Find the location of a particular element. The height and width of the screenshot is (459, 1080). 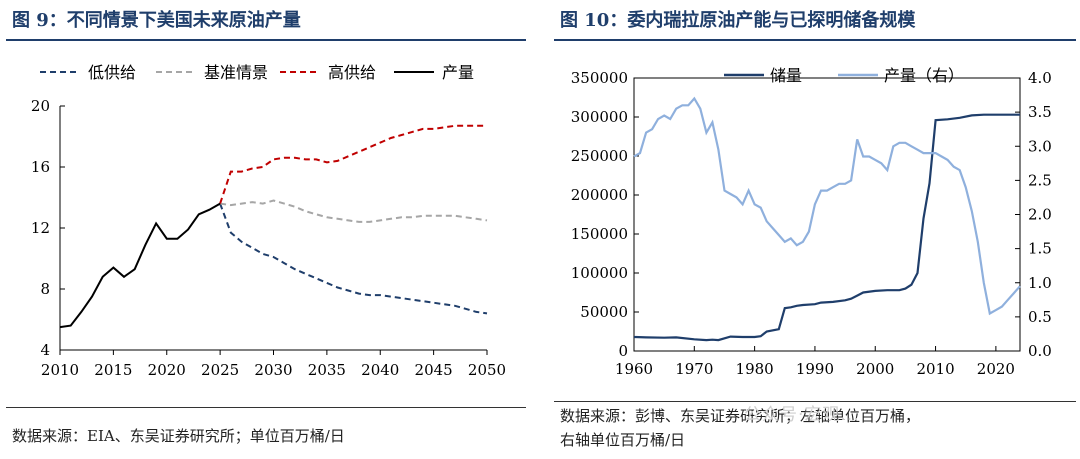

right-x-tick-label: 2020 is located at coordinates (996, 369).